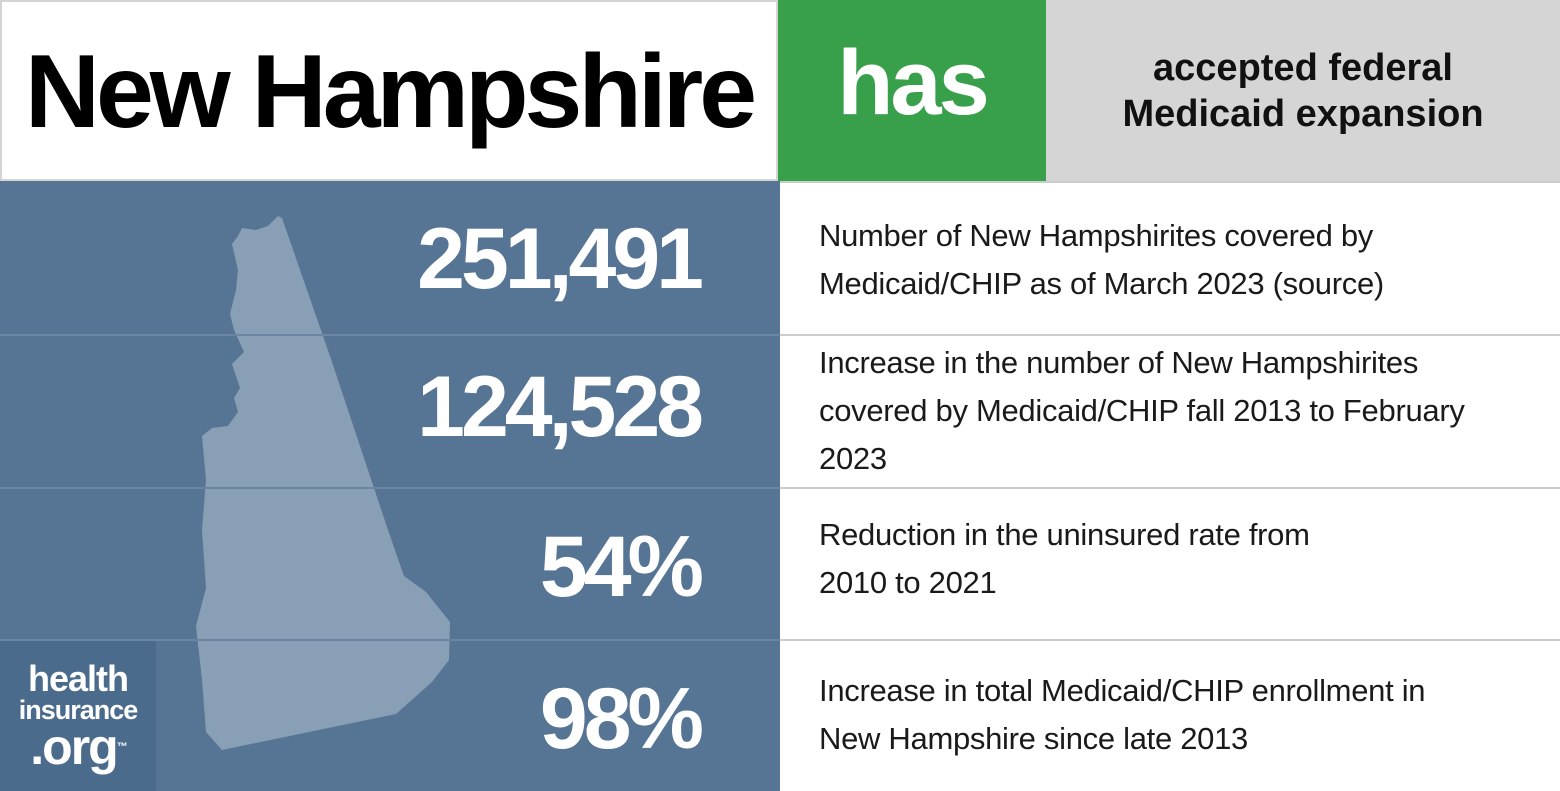  I want to click on logo-text-health: health, so click(78, 678).